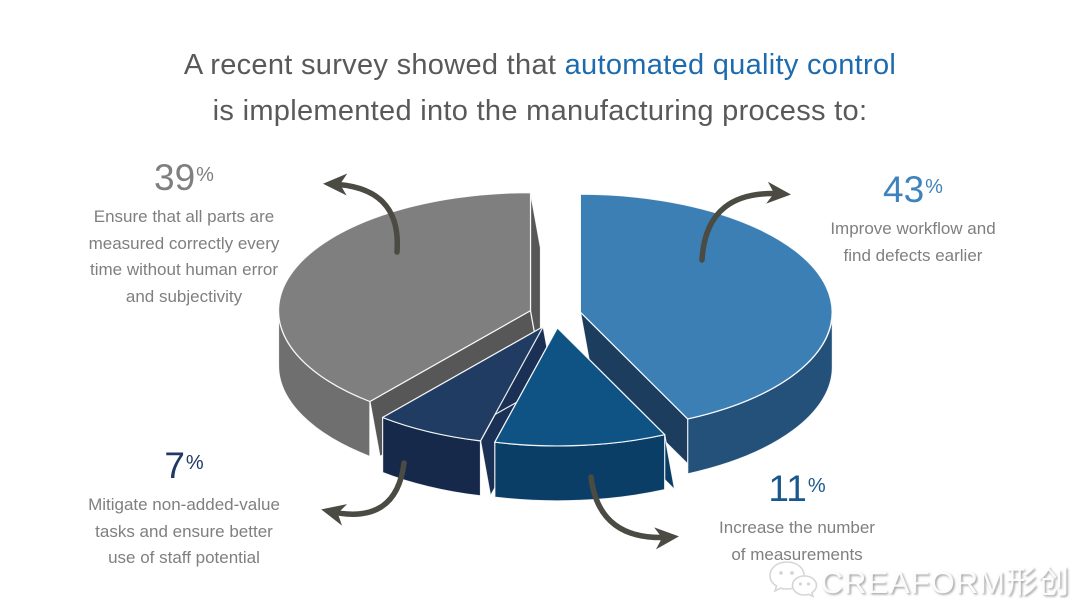 Image resolution: width=1080 pixels, height=608 pixels. Describe the element at coordinates (184, 465) in the screenshot. I see `percent-value-7: 7%` at that location.